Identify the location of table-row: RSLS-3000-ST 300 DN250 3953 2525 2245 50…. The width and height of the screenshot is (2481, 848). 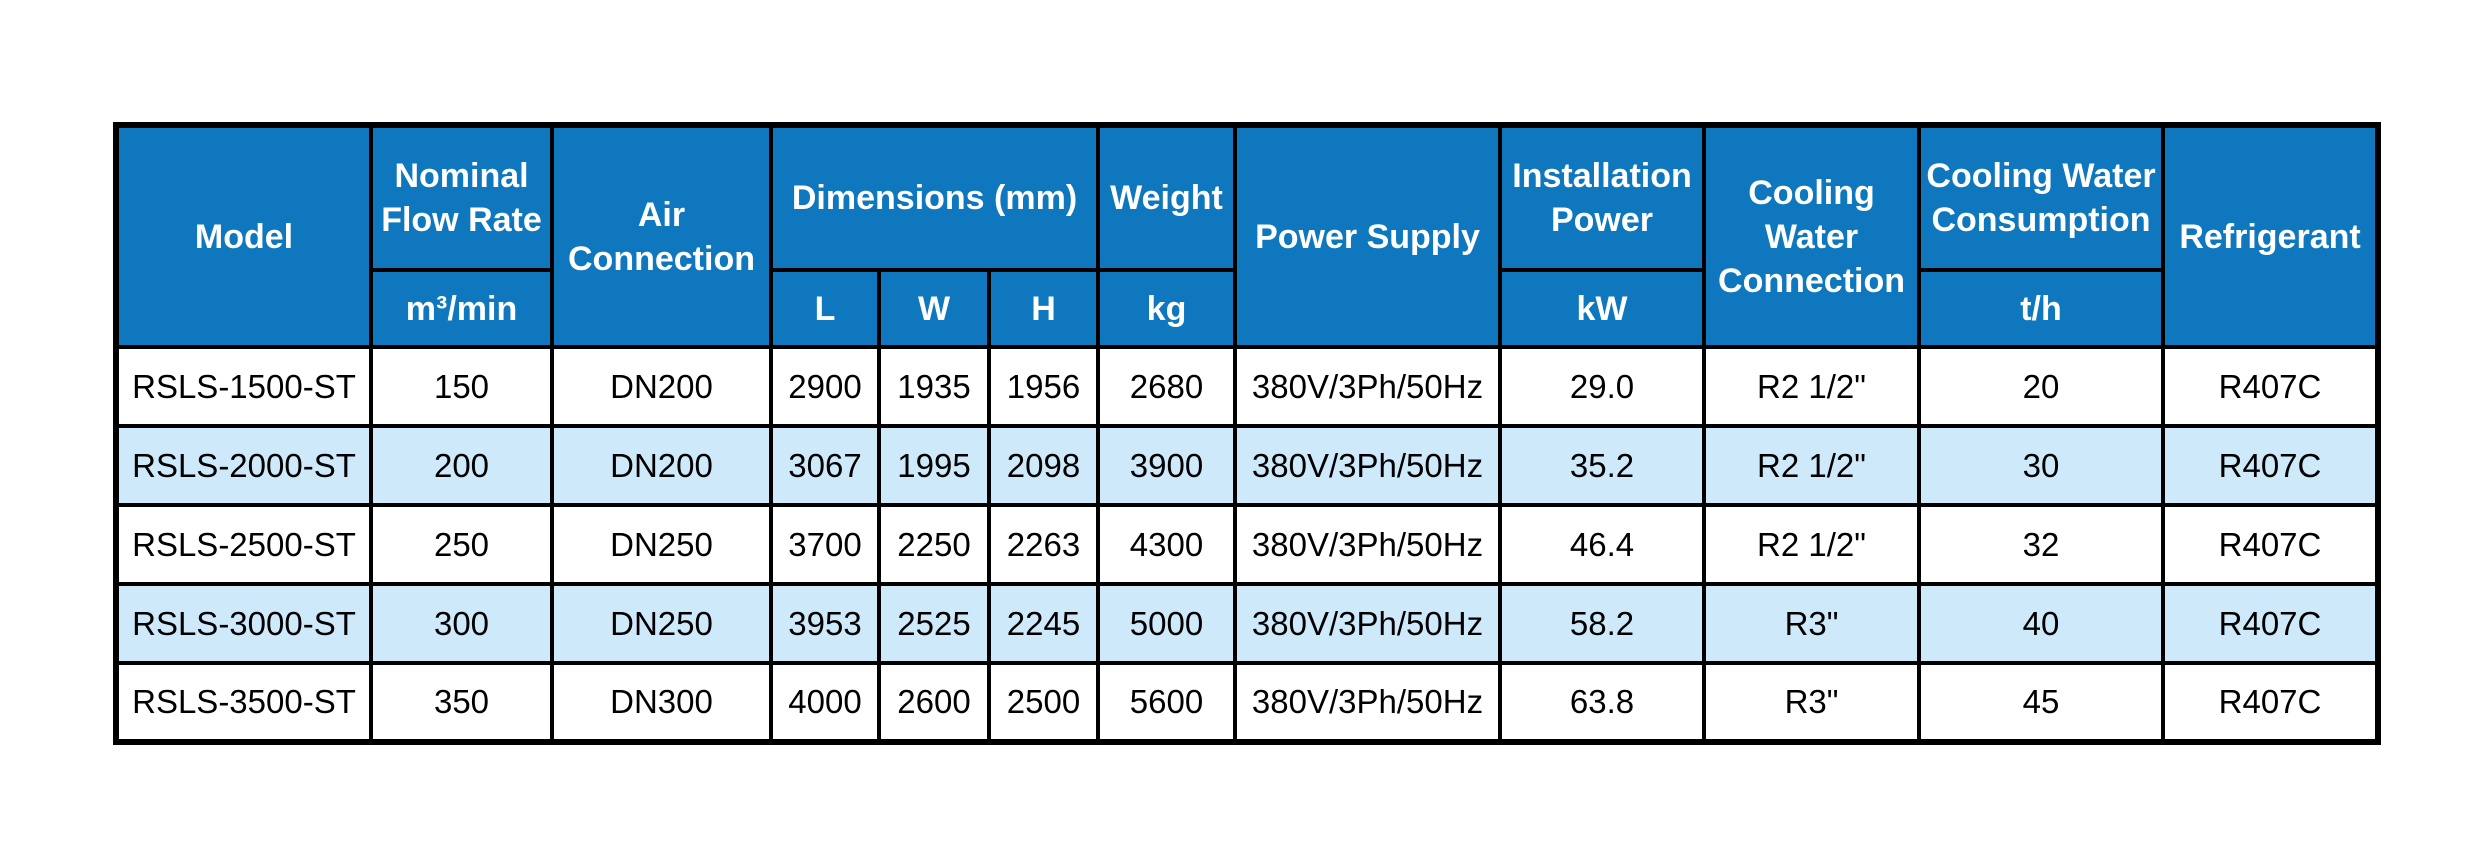
(1247, 623).